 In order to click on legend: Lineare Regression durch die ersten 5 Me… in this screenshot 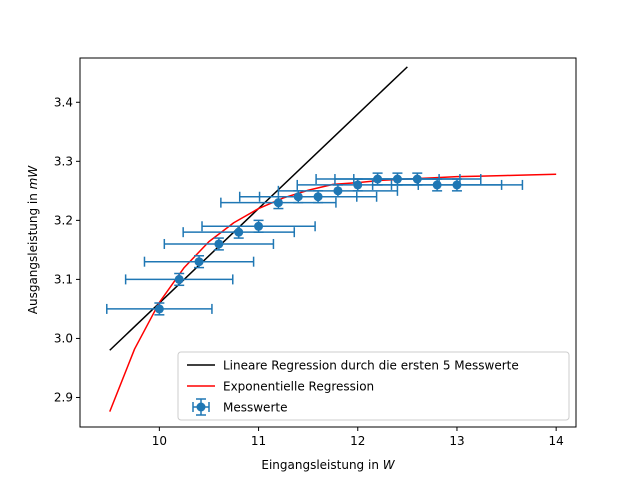, I will do `click(373, 386)`.